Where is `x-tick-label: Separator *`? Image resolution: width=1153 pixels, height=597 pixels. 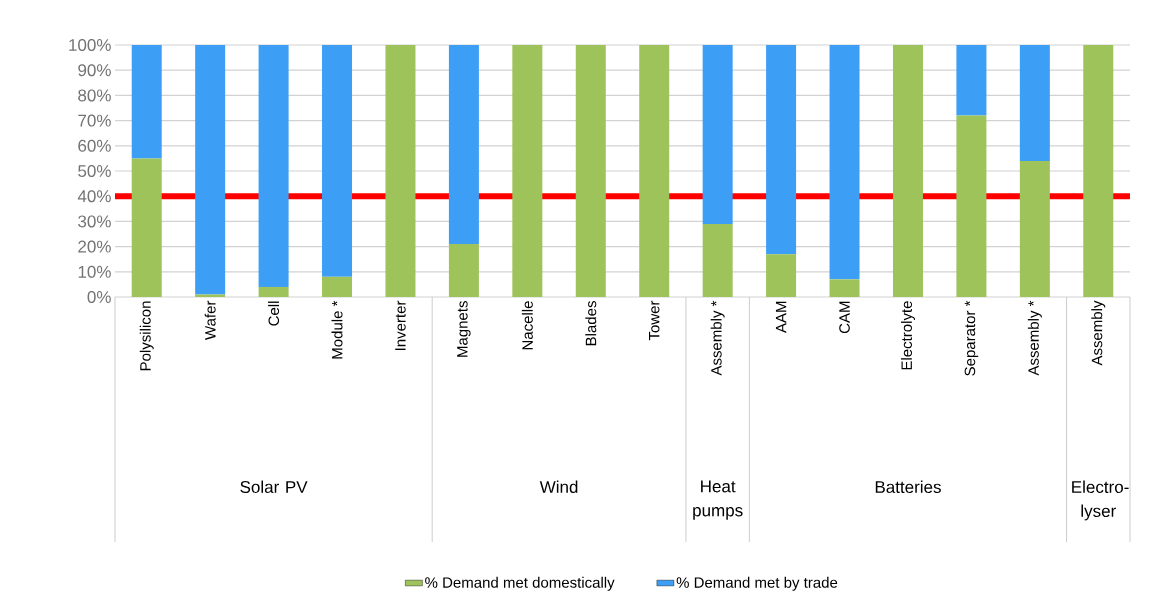 x-tick-label: Separator * is located at coordinates (971, 338).